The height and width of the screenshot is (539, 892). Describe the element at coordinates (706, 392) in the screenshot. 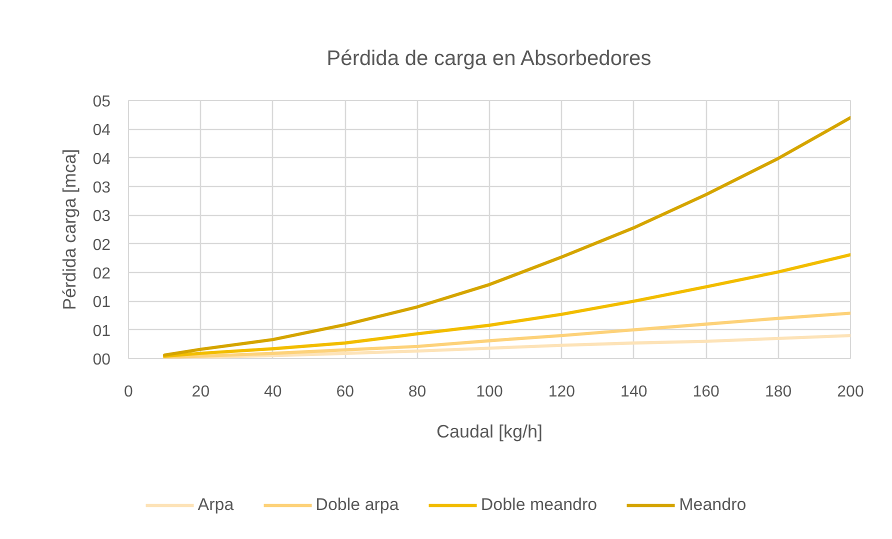

I see `x-tick-label: 160` at that location.